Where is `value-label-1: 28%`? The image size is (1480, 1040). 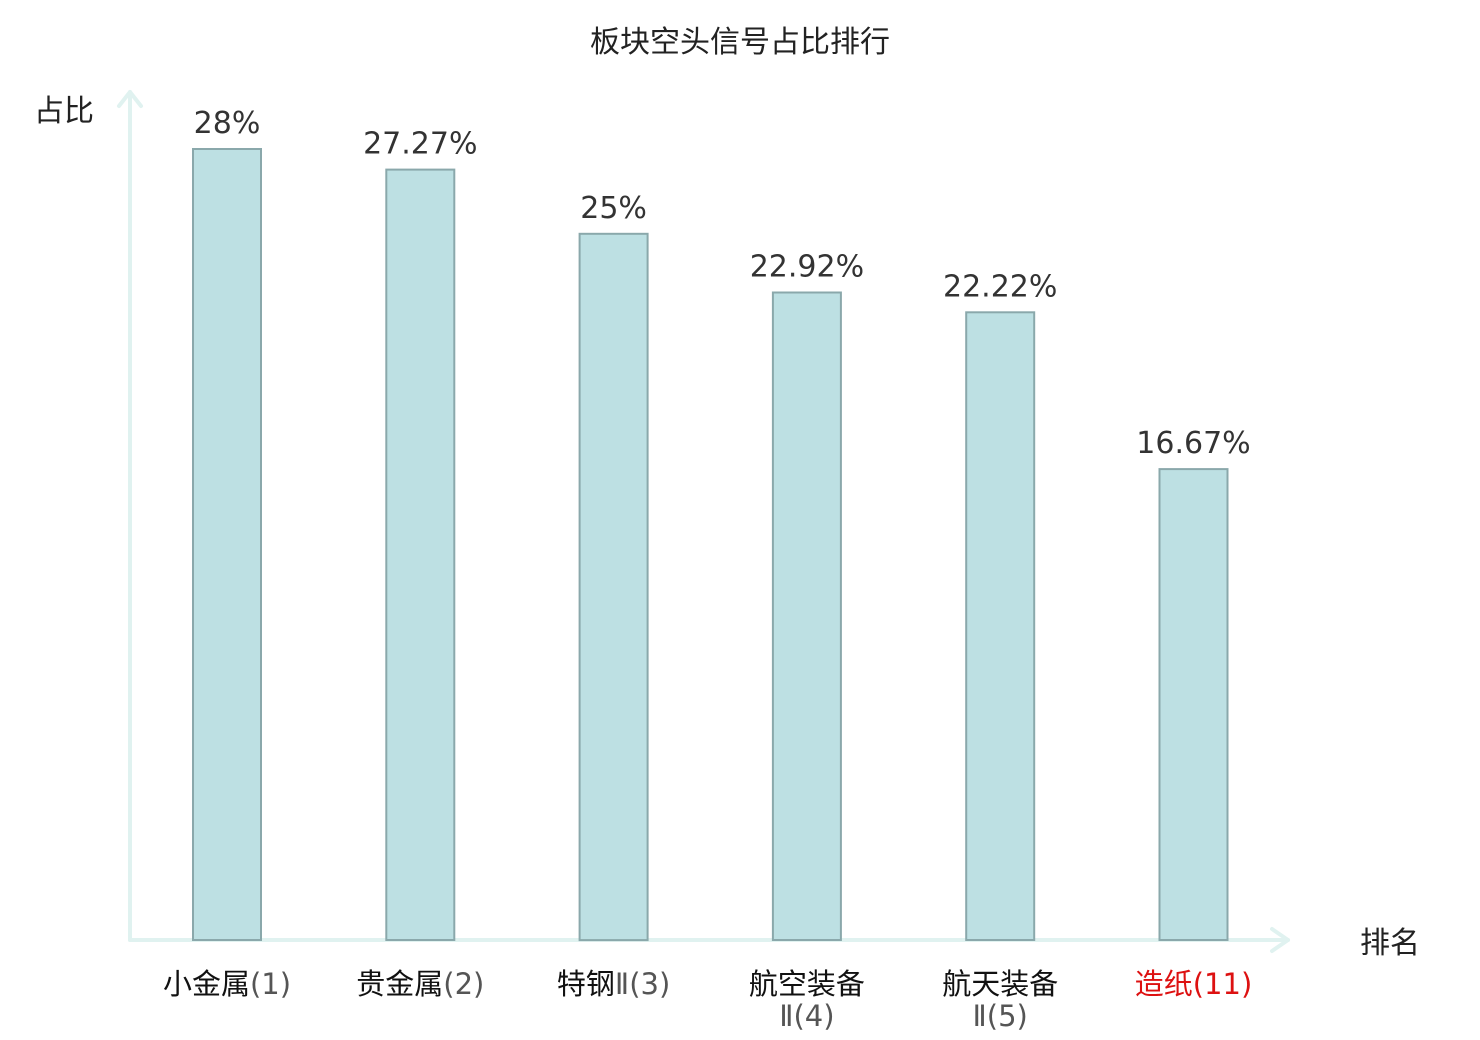 value-label-1: 28% is located at coordinates (227, 123).